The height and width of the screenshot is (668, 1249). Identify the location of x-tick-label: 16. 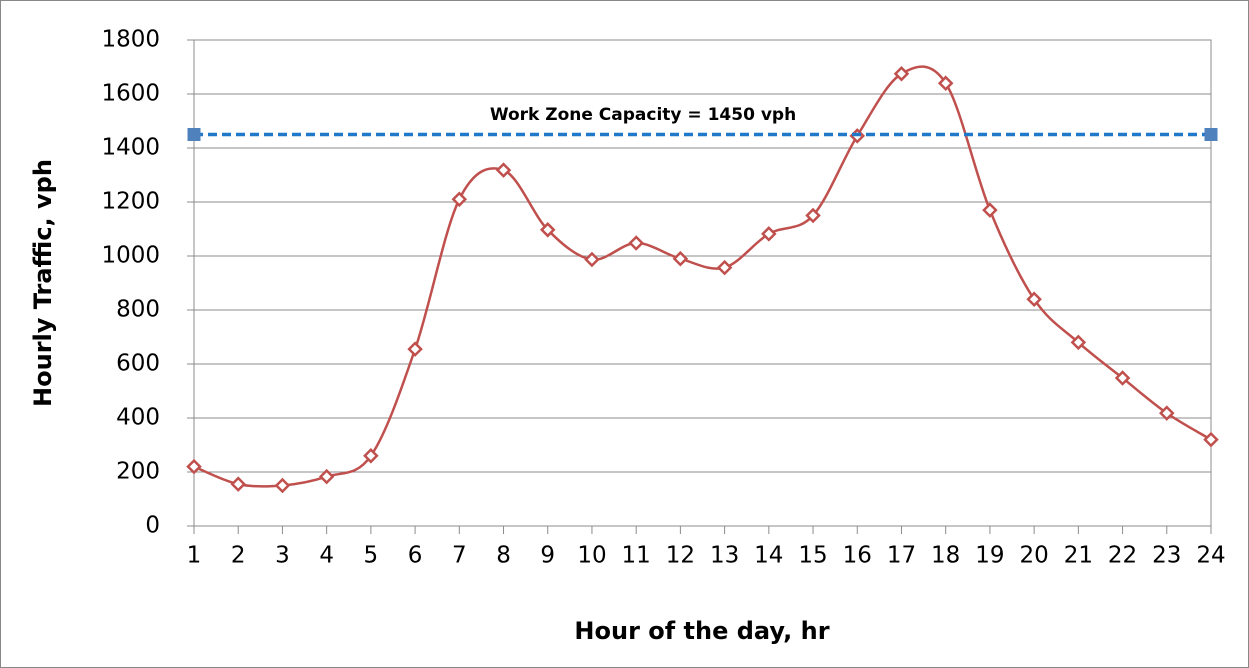
(857, 556).